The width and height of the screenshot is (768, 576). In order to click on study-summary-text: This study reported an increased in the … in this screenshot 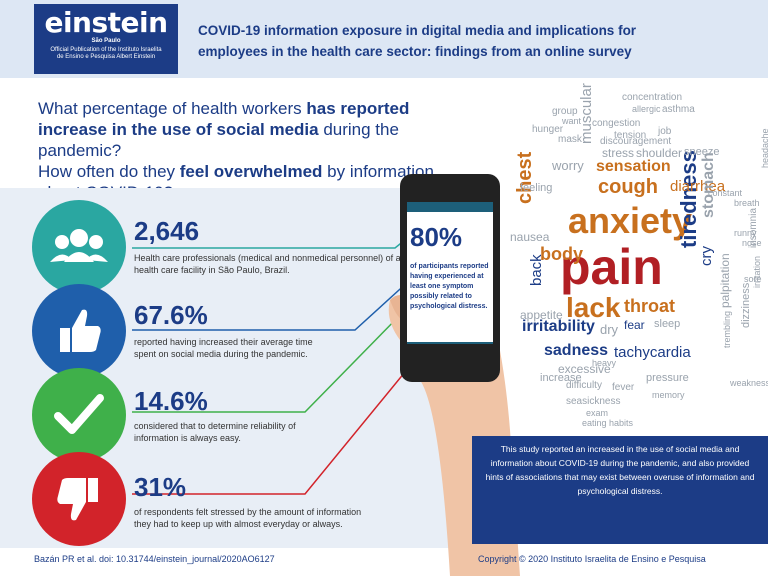, I will do `click(620, 470)`.